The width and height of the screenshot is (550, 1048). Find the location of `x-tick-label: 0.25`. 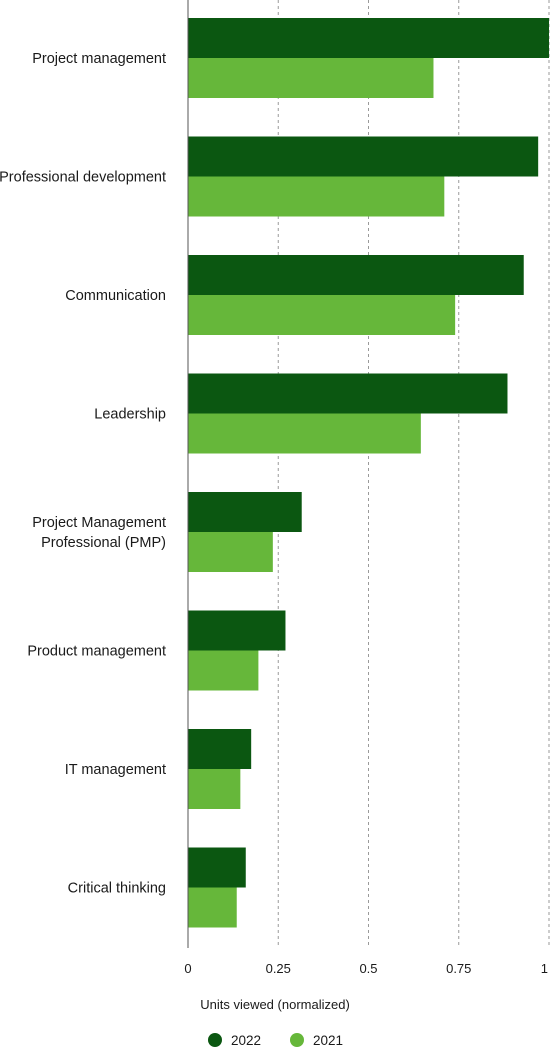

x-tick-label: 0.25 is located at coordinates (278, 968).